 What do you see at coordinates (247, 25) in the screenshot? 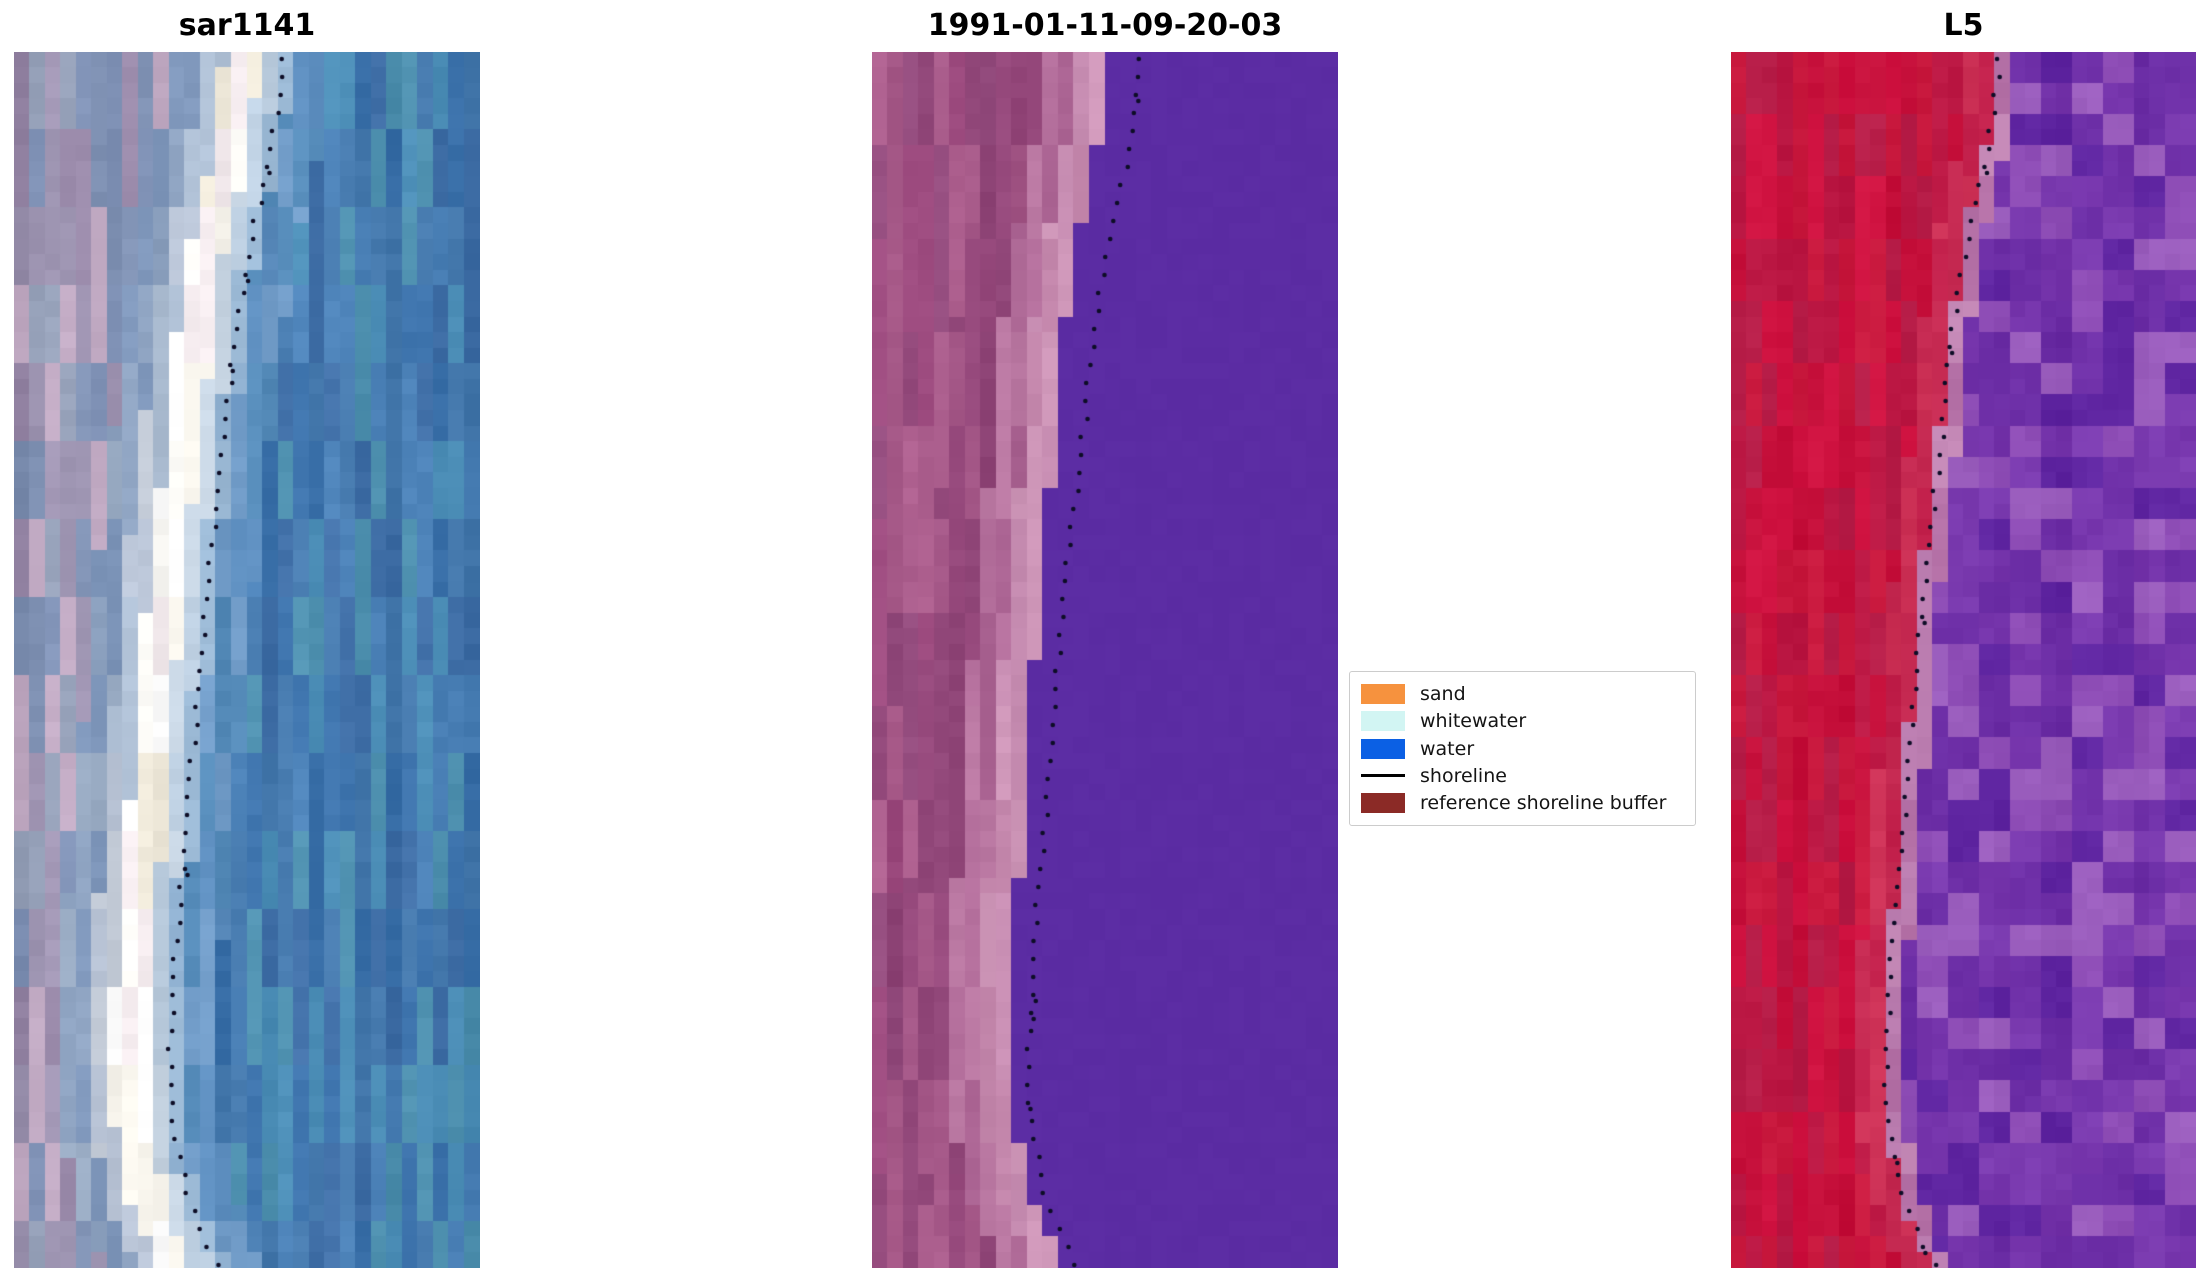
I see `panel-title-sar1141: sar1141` at bounding box center [247, 25].